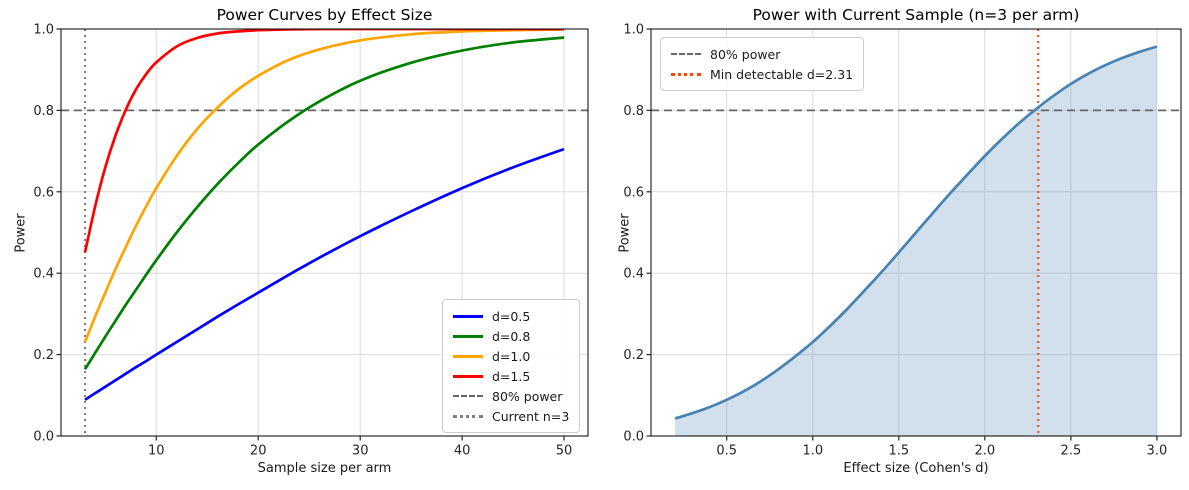 The width and height of the screenshot is (1189, 490). I want to click on right-y-axis-label: Power, so click(625, 233).